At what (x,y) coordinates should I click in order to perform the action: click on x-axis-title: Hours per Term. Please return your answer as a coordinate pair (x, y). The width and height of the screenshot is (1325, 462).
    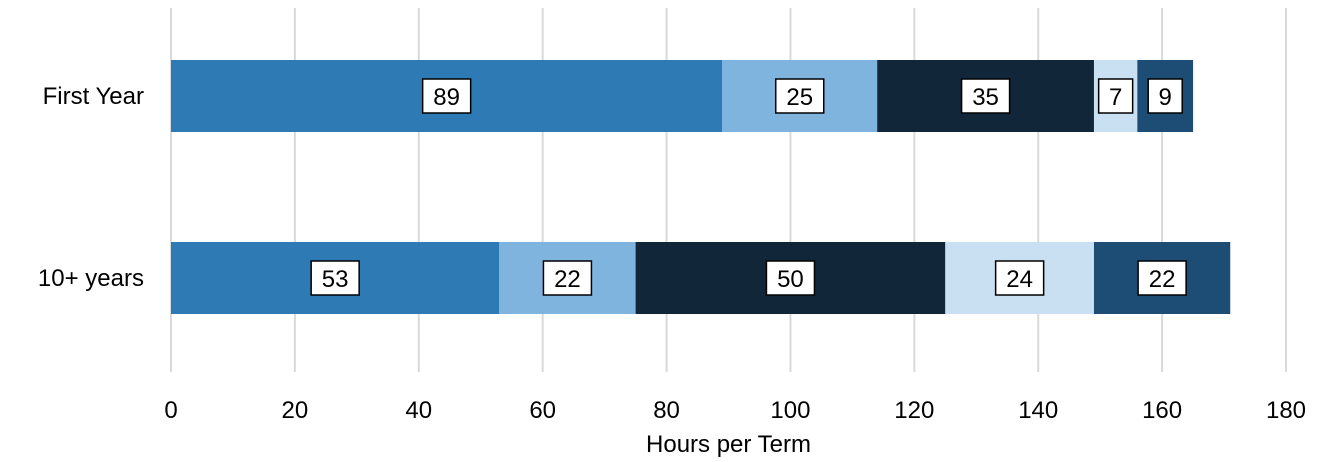
    Looking at the image, I should click on (728, 444).